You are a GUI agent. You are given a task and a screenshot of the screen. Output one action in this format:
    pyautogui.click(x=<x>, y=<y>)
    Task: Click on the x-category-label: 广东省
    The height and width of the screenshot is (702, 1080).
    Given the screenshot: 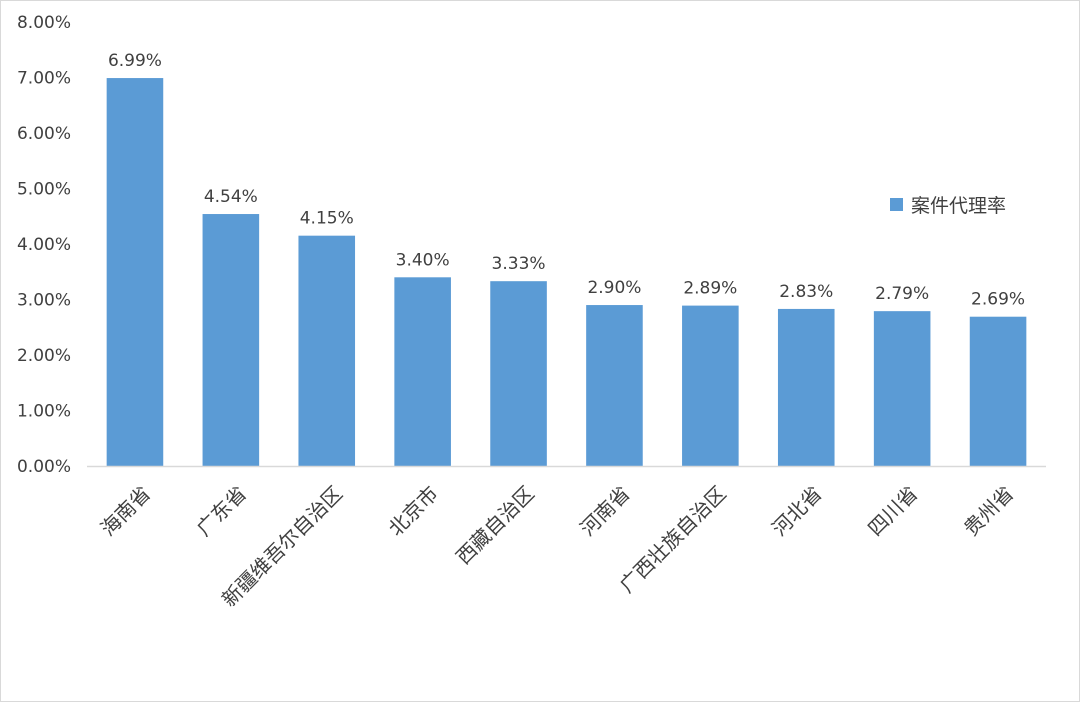 What is the action you would take?
    pyautogui.click(x=221, y=510)
    